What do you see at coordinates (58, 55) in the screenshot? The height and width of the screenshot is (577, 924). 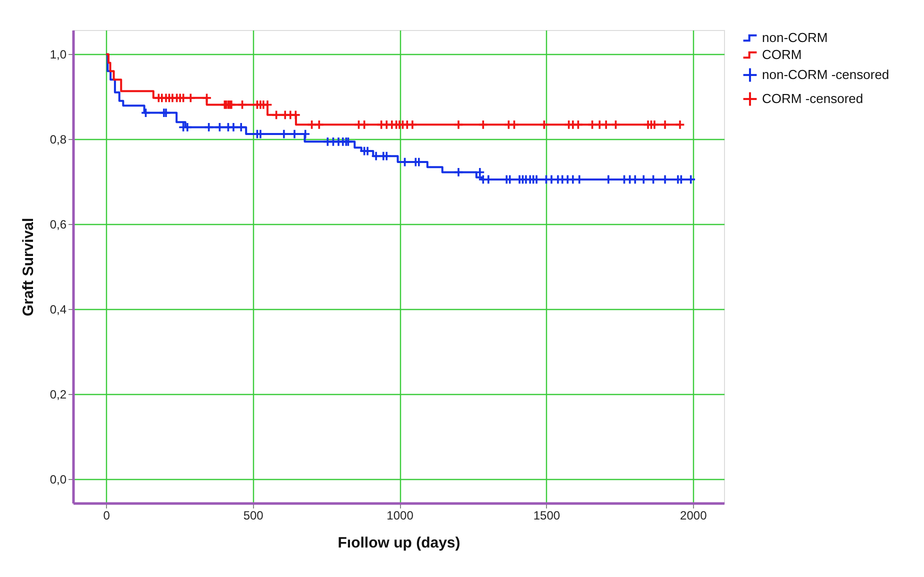 I see `y-tick-label: 1,0` at bounding box center [58, 55].